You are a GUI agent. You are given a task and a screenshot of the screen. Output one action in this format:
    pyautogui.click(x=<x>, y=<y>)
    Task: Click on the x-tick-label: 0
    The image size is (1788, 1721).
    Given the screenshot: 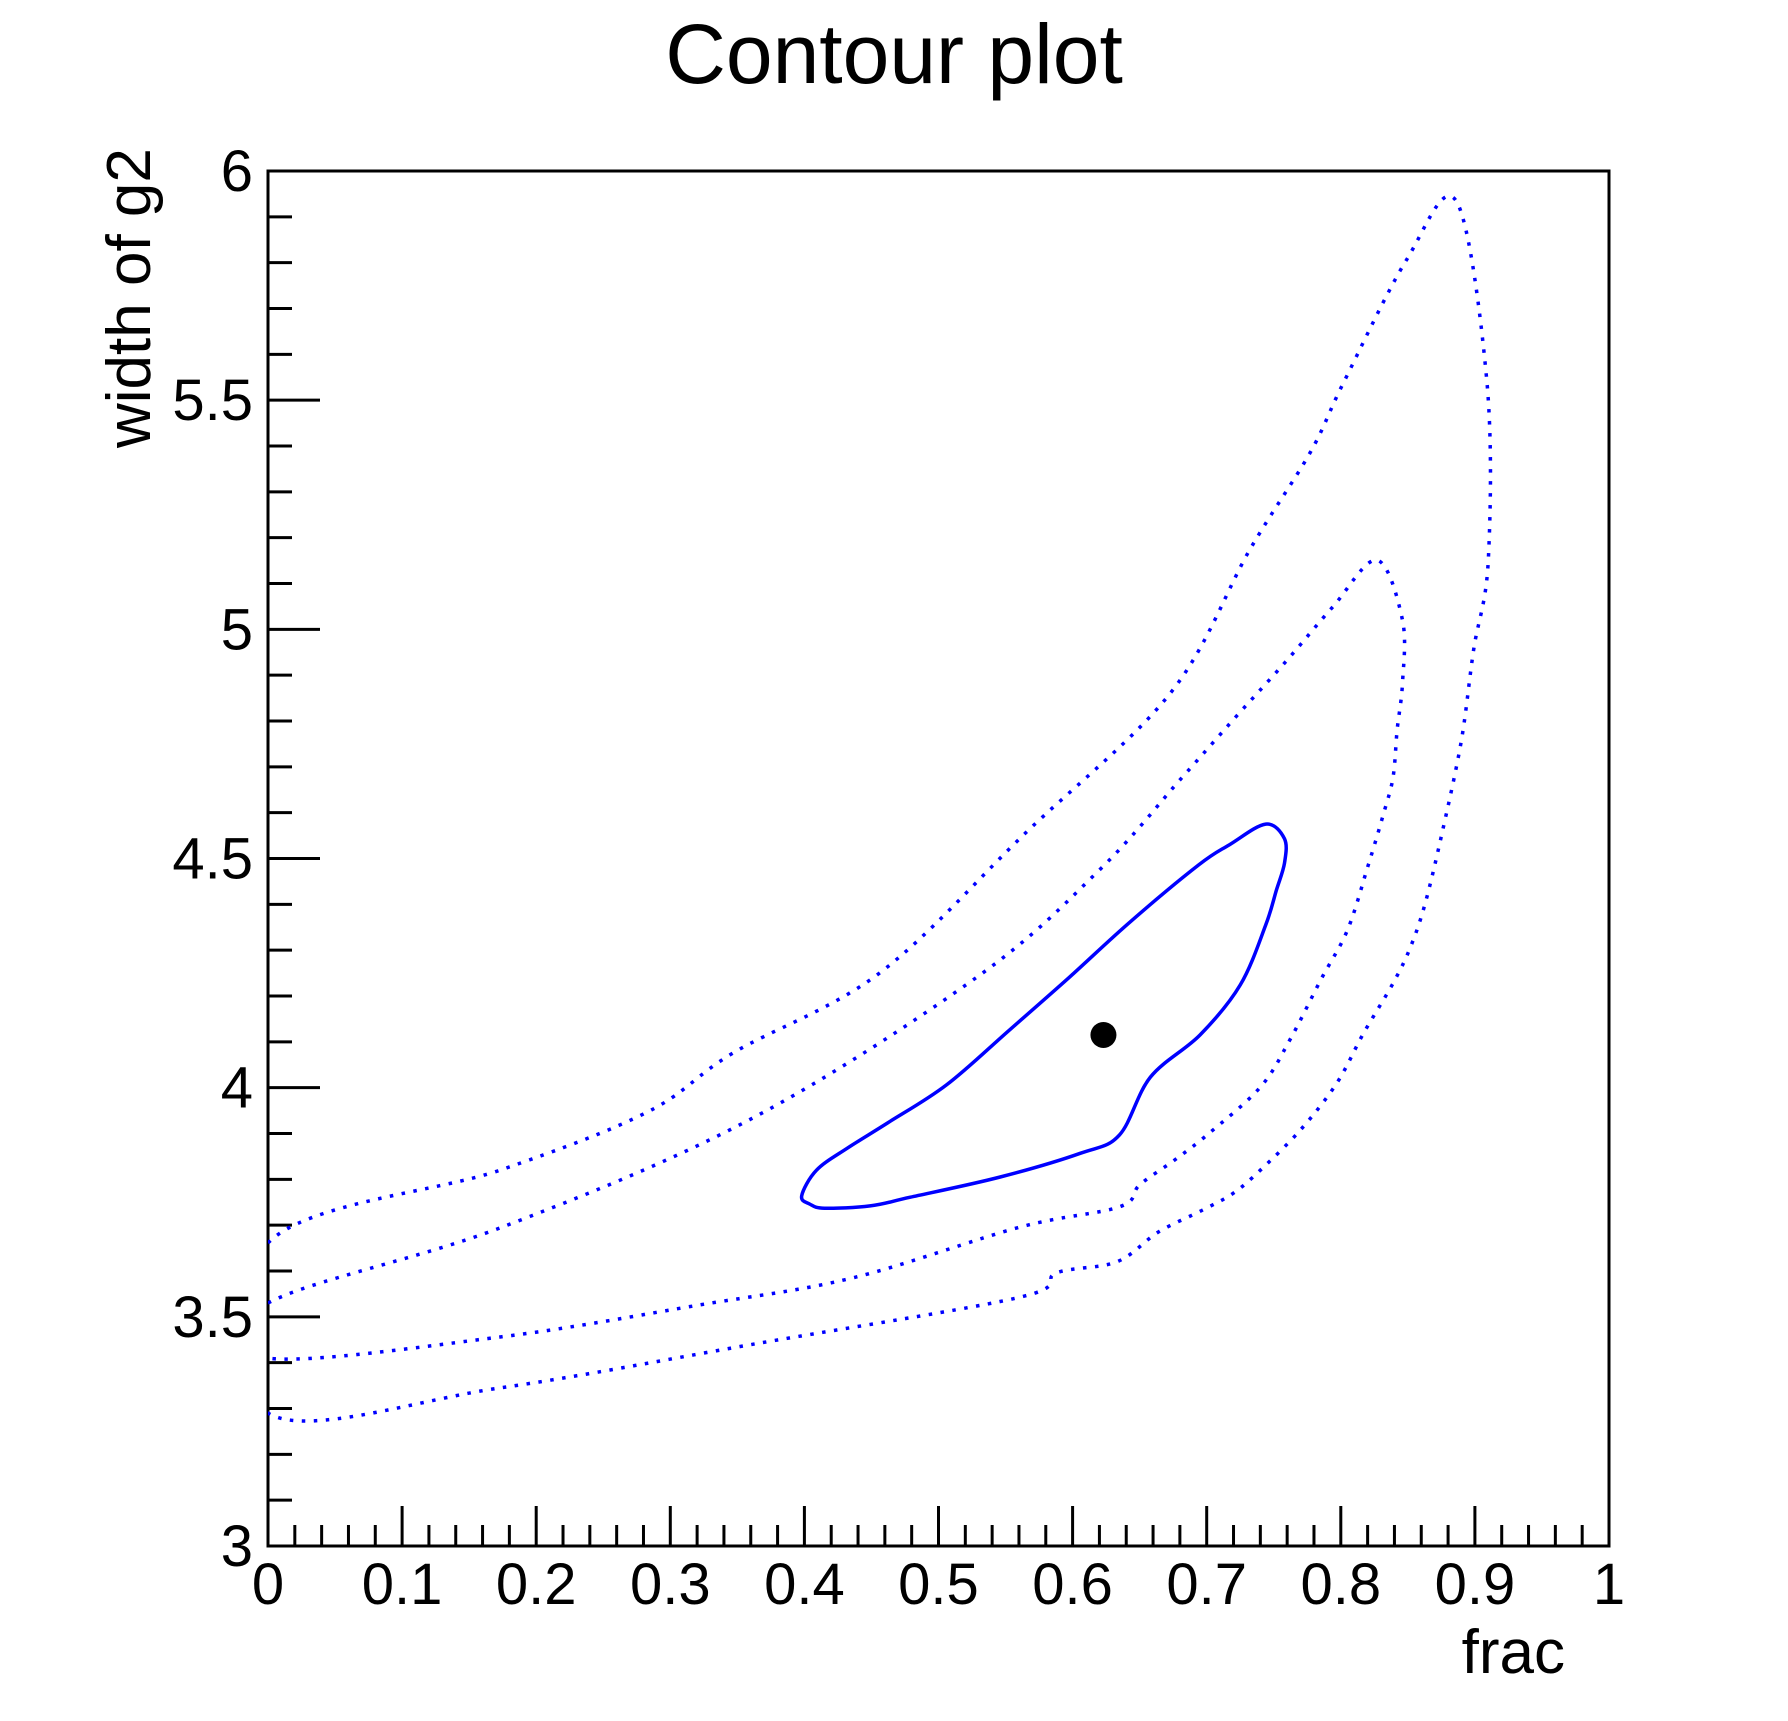 What is the action you would take?
    pyautogui.click(x=268, y=1584)
    